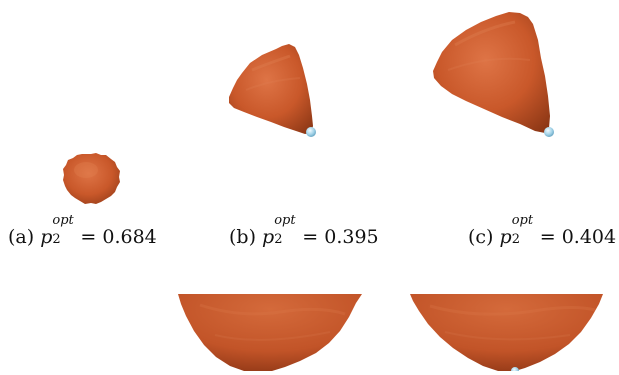 This screenshot has height=375, width=619. What do you see at coordinates (549, 132) in the screenshot?
I see `marker-ball-c` at bounding box center [549, 132].